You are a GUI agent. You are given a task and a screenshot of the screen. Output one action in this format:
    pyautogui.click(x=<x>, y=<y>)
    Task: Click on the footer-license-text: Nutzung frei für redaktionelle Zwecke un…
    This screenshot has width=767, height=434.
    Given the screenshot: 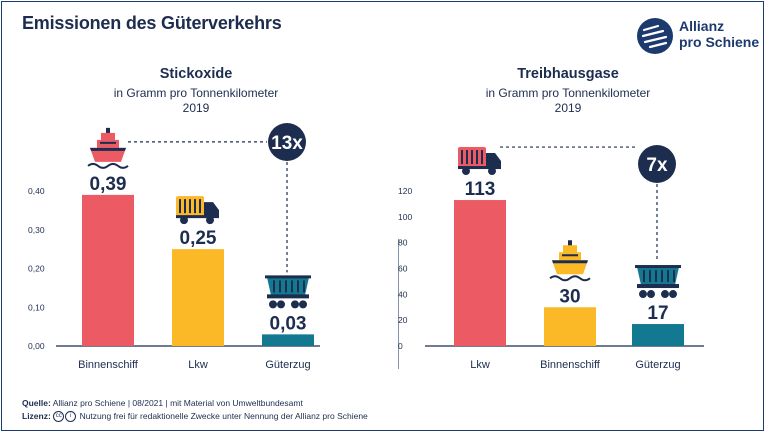 What is the action you would take?
    pyautogui.click(x=223, y=416)
    